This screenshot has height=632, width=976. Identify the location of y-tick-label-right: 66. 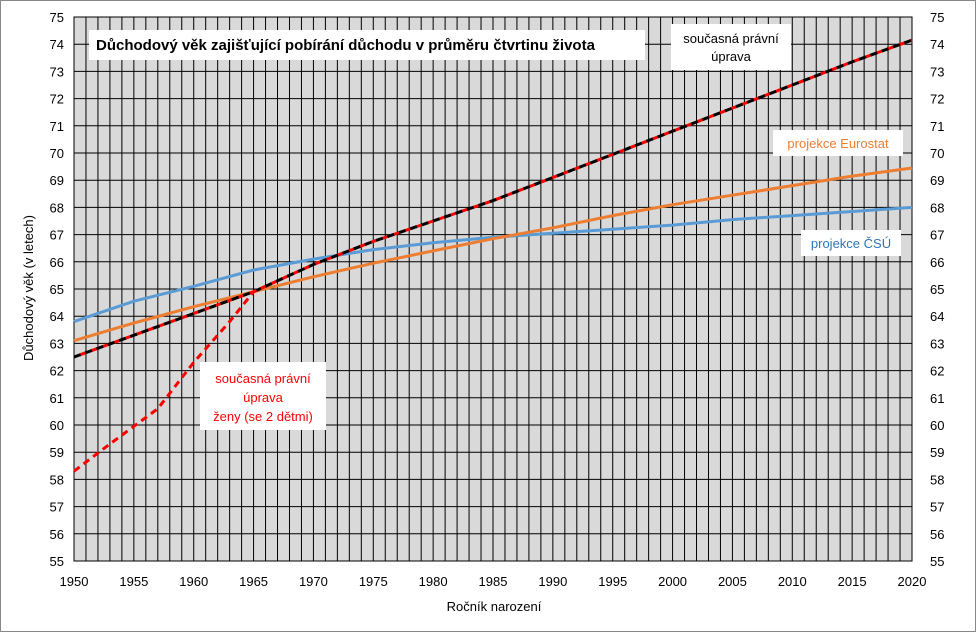
(937, 262).